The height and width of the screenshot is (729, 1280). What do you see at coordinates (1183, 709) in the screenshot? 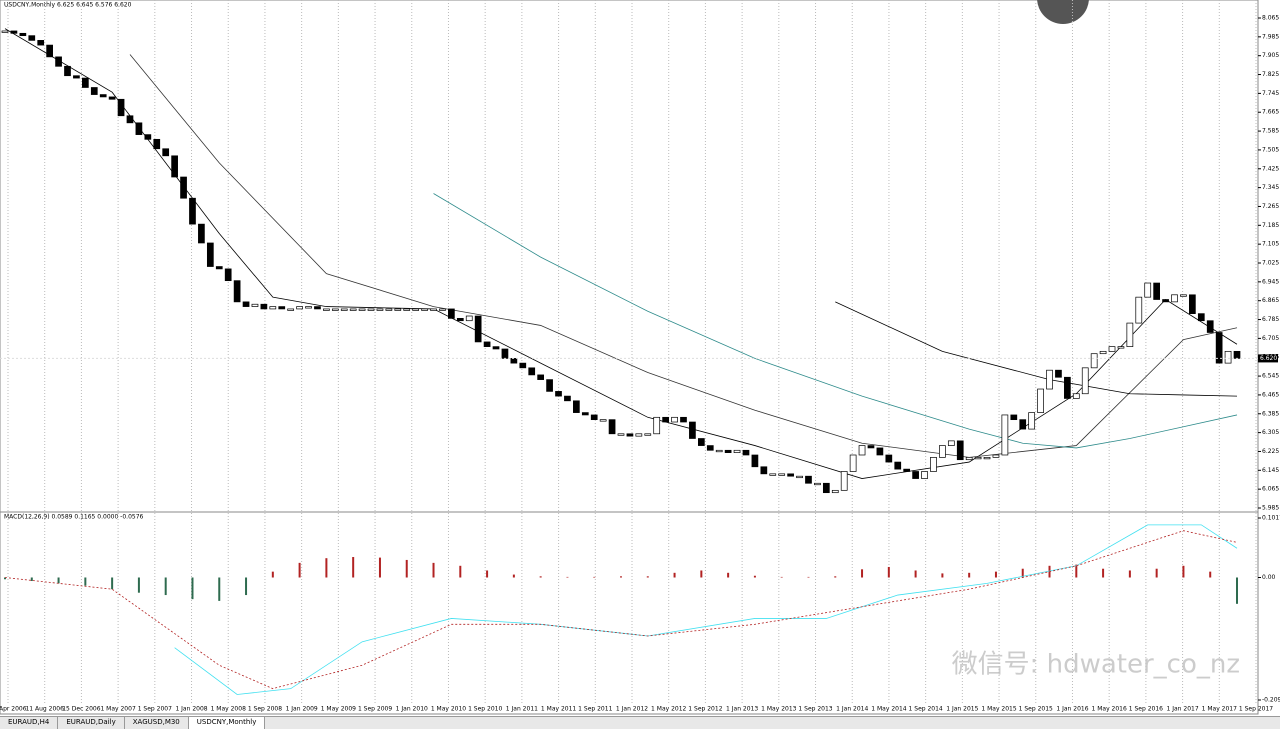
I see `x-tick-label: 1 Jan 2017` at bounding box center [1183, 709].